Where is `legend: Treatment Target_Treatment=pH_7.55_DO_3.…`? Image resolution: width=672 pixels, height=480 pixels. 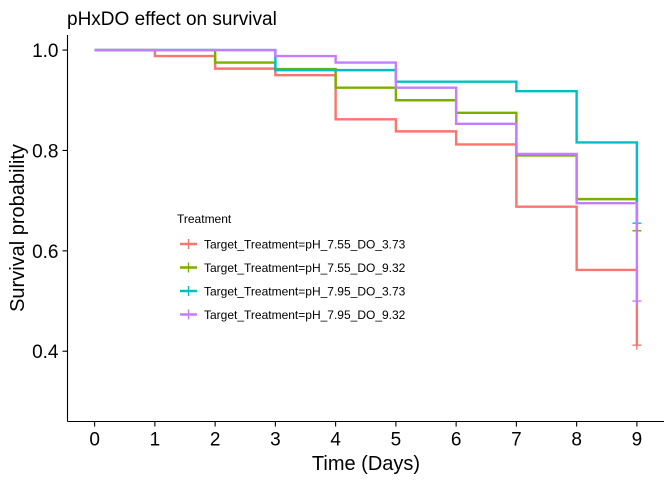
legend: Treatment Target_Treatment=pH_7.55_DO_3.… is located at coordinates (291, 267).